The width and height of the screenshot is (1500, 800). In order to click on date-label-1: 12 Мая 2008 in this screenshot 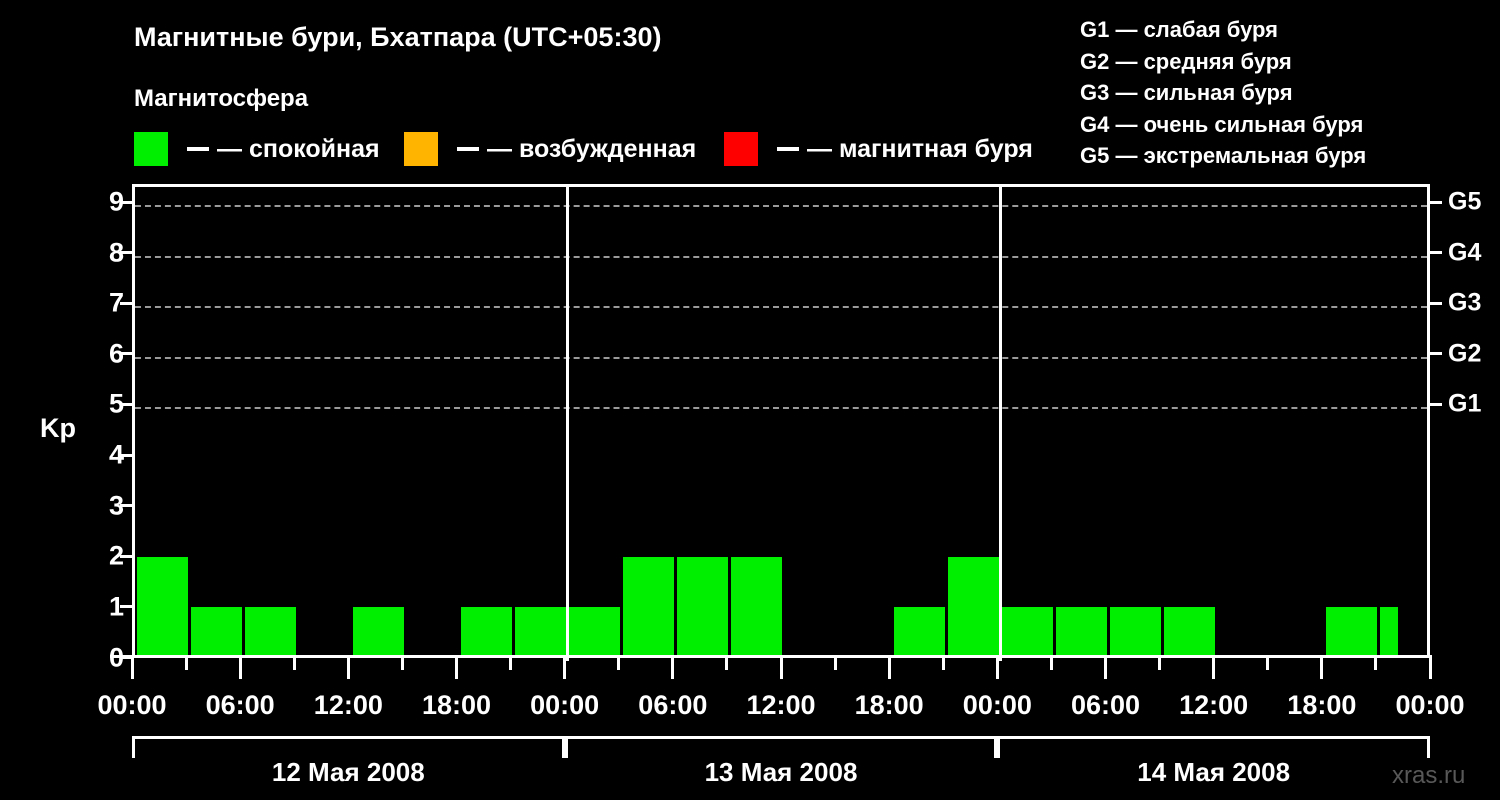, I will do `click(348, 772)`.